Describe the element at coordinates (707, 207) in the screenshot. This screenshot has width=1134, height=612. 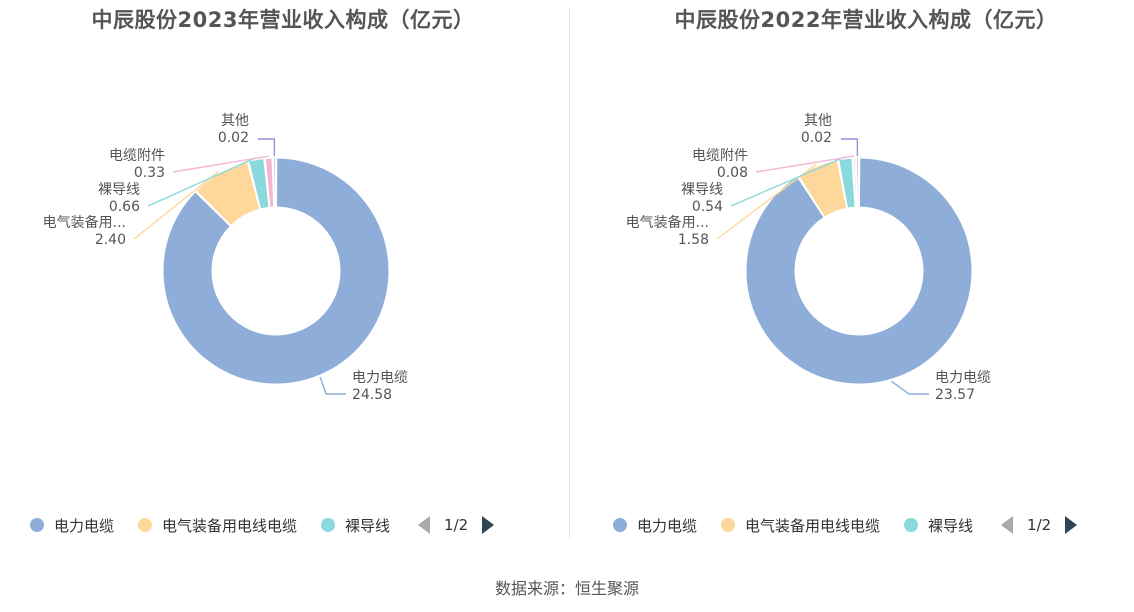
I see `slice-value-bare-wire: 0.54` at that location.